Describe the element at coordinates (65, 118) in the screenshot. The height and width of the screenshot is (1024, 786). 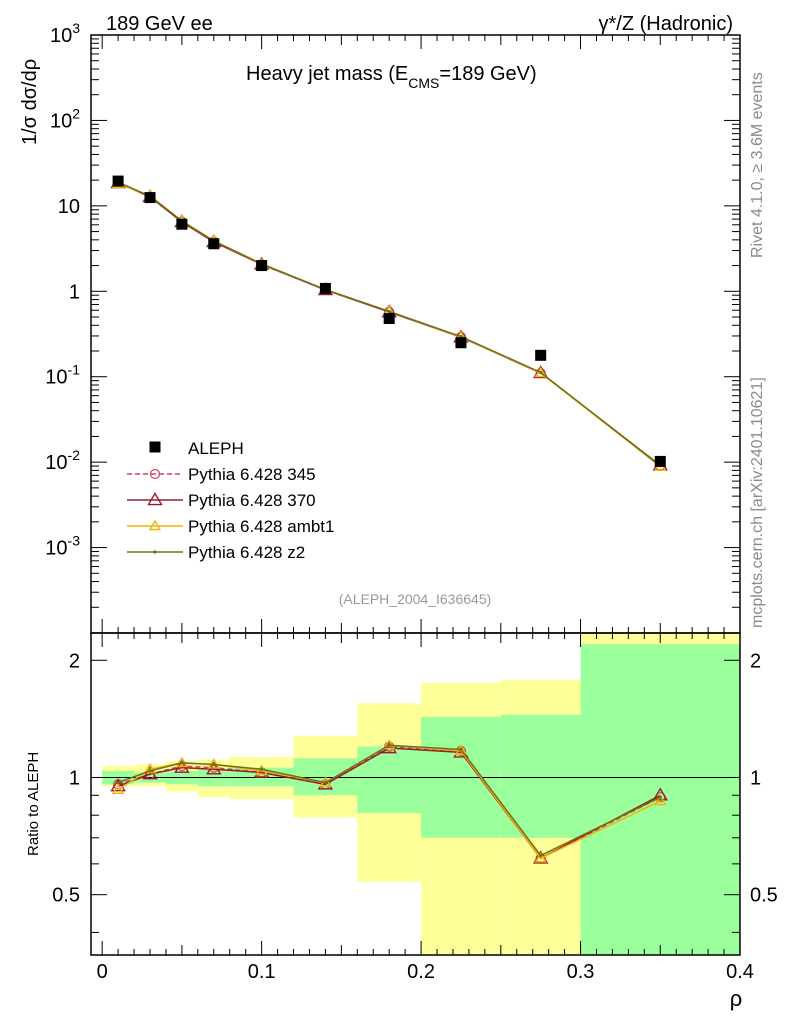
I see `y-tick-label-main: 10²` at that location.